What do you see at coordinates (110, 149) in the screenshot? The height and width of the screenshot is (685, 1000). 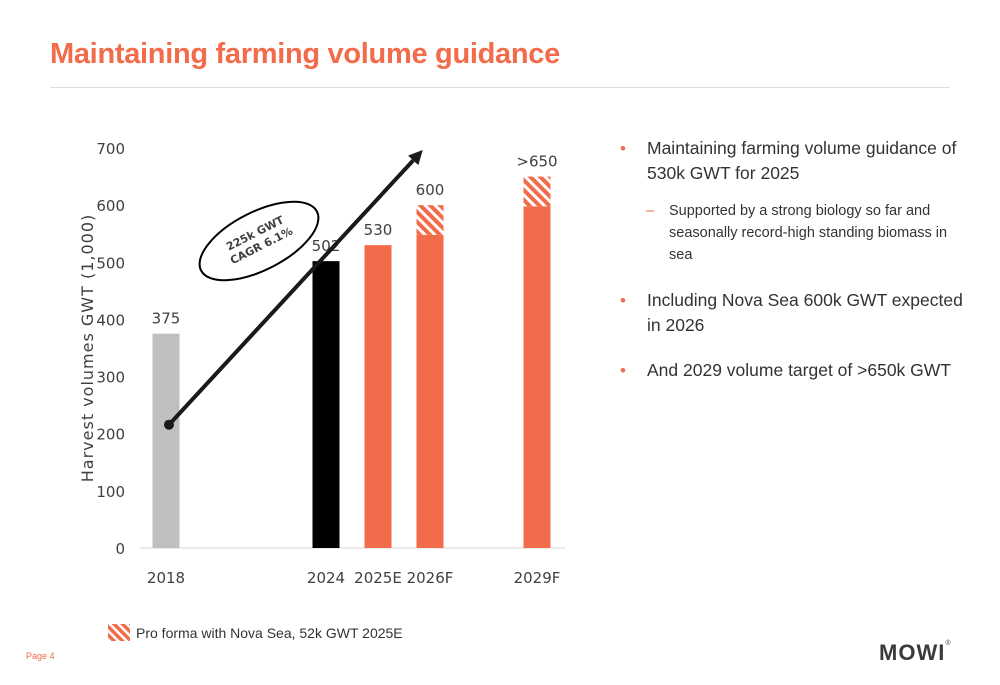 I see `y-tick-label: 700` at bounding box center [110, 149].